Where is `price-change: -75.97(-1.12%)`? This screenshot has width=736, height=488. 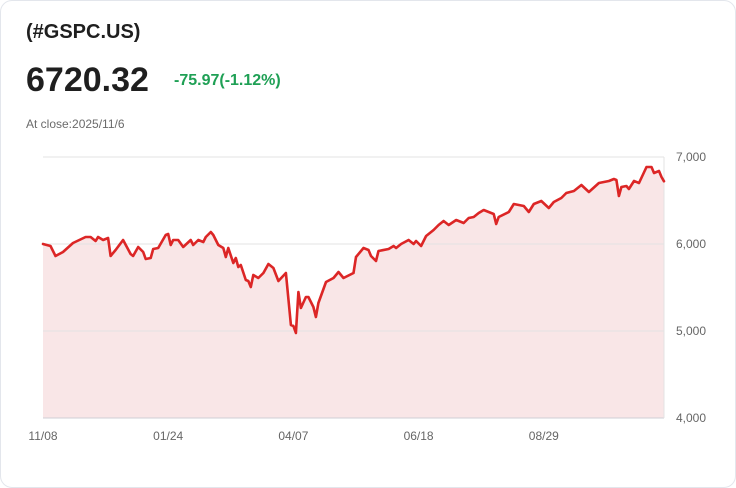
price-change: -75.97(-1.12%) is located at coordinates (227, 80).